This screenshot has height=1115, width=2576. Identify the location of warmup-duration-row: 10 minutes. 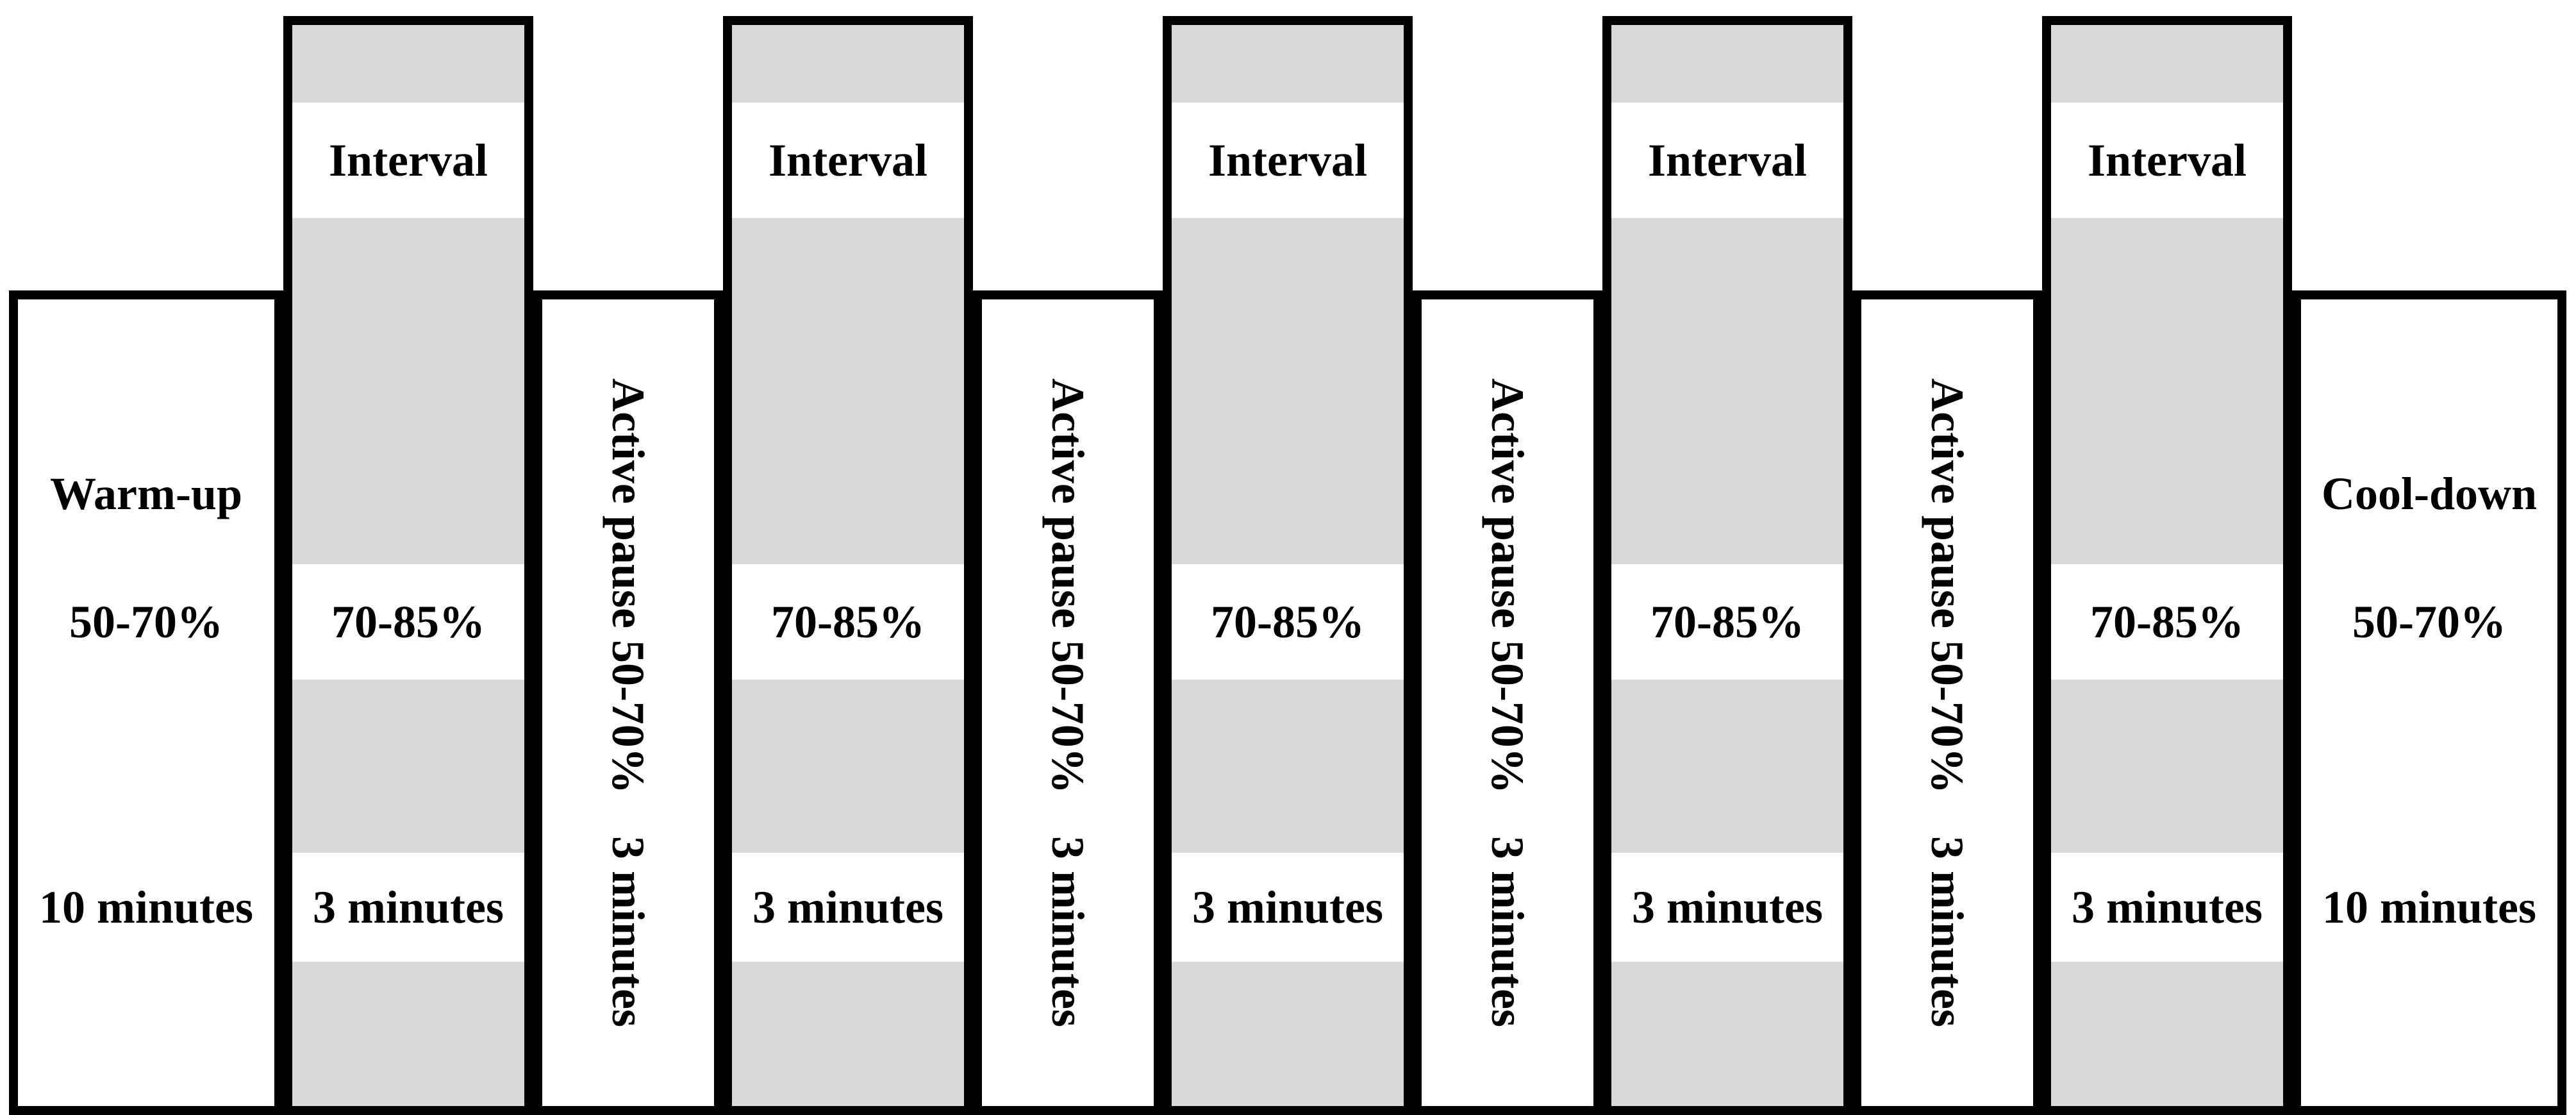
(146, 908).